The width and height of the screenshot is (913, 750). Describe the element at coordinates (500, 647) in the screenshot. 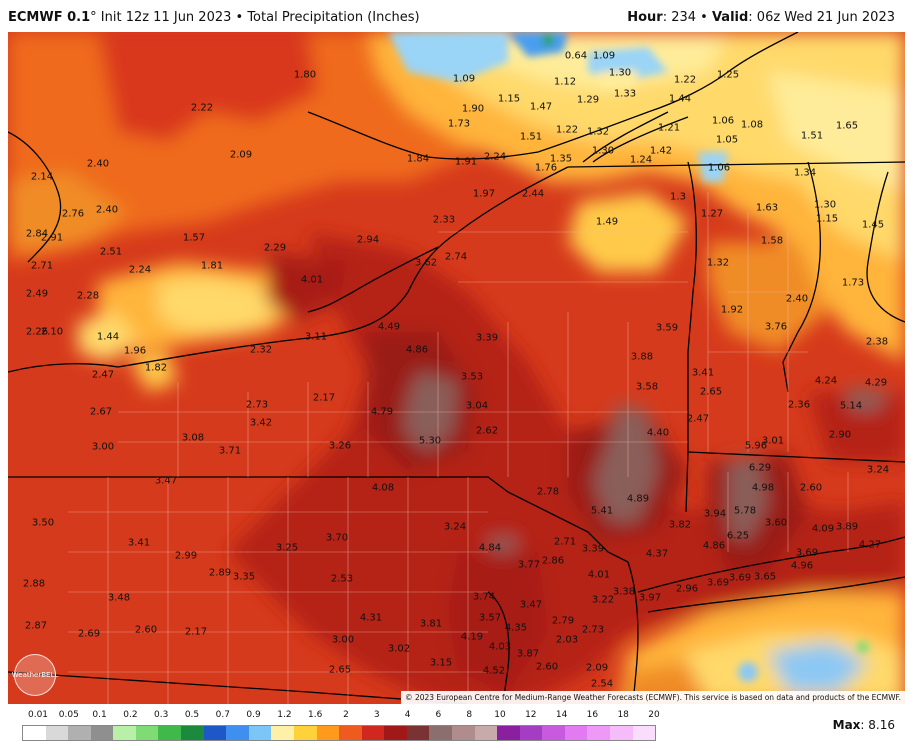

I see `precip-value-label: 4.03` at that location.